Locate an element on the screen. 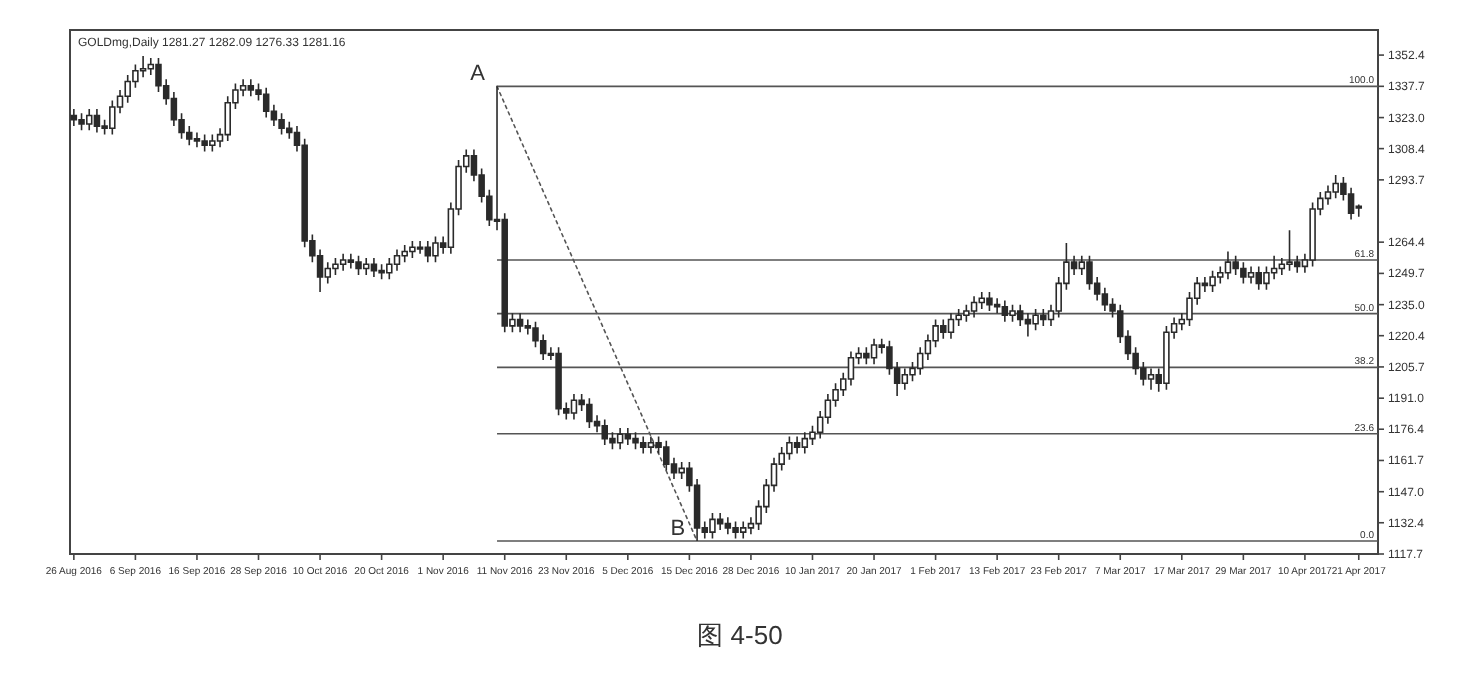 The height and width of the screenshot is (676, 1480). annotation: A is located at coordinates (478, 74).